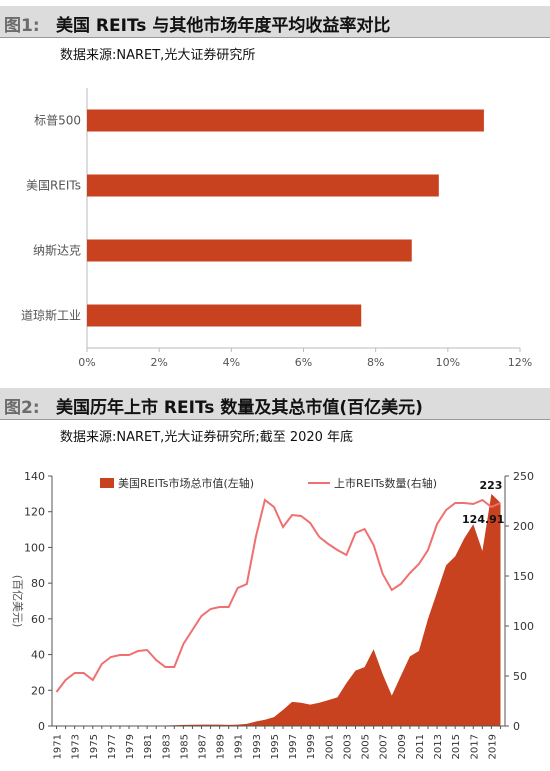 The height and width of the screenshot is (771, 550). What do you see at coordinates (366, 746) in the screenshot?
I see `x-tick-label: 2005` at bounding box center [366, 746].